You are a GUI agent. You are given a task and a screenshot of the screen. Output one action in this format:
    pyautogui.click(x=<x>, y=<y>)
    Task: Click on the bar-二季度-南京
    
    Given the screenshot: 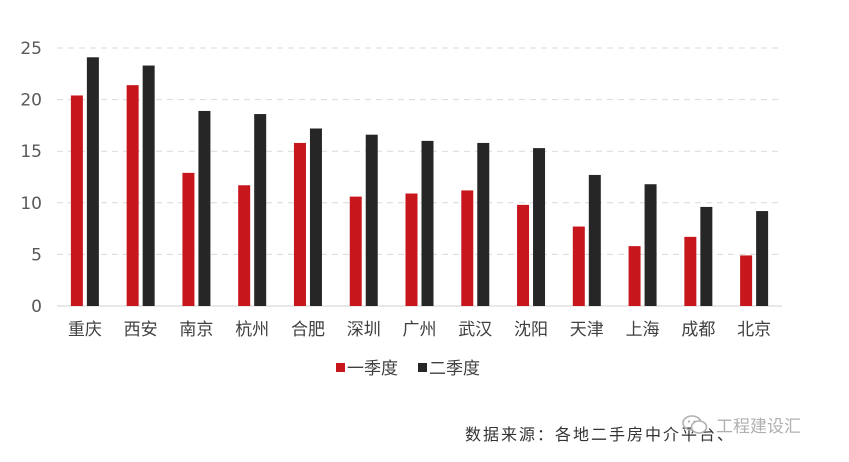 What is the action you would take?
    pyautogui.click(x=204, y=208)
    